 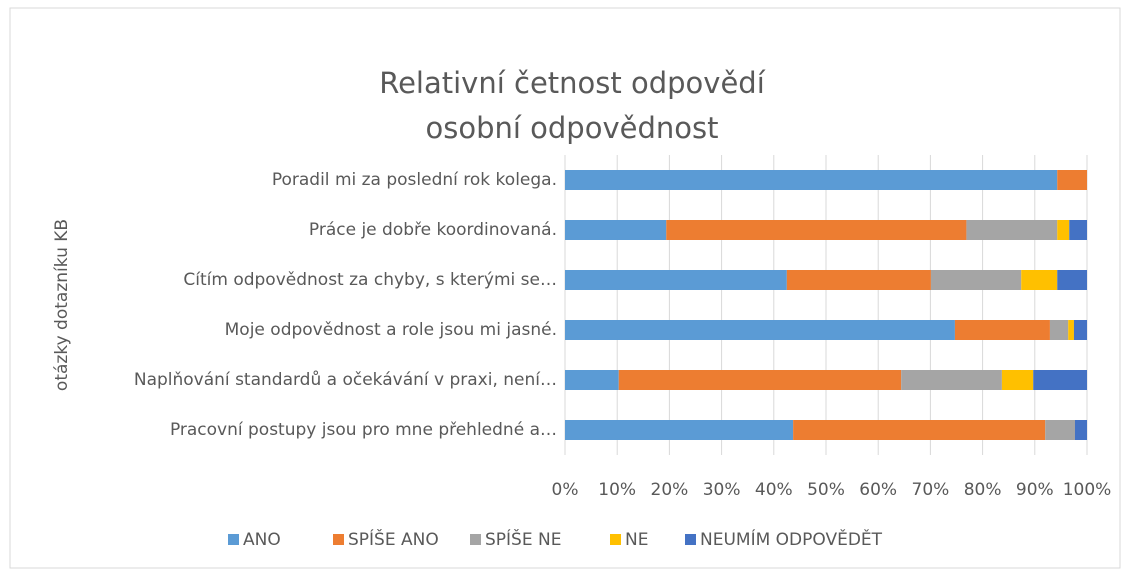 What do you see at coordinates (433, 230) in the screenshot?
I see `y-tick-label: Práce je dobře koordinovaná.` at bounding box center [433, 230].